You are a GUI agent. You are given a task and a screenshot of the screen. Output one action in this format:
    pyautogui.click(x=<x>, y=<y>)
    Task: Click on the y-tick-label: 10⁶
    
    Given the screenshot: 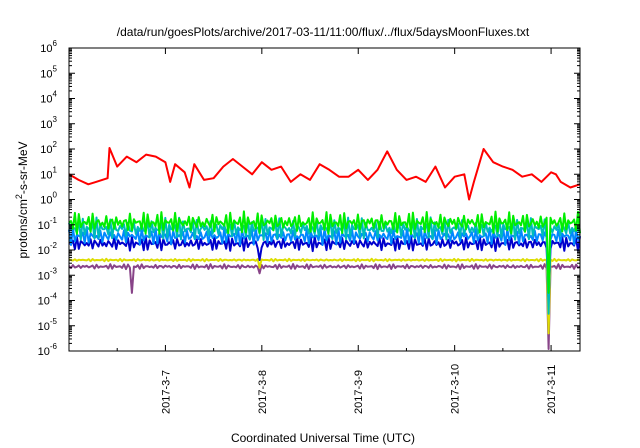 What is the action you would take?
    pyautogui.click(x=48, y=47)
    